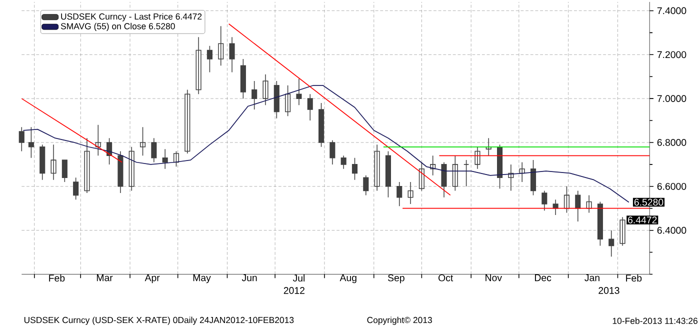 The height and width of the screenshot is (328, 700). Describe the element at coordinates (294, 290) in the screenshot. I see `text: 2012` at that location.